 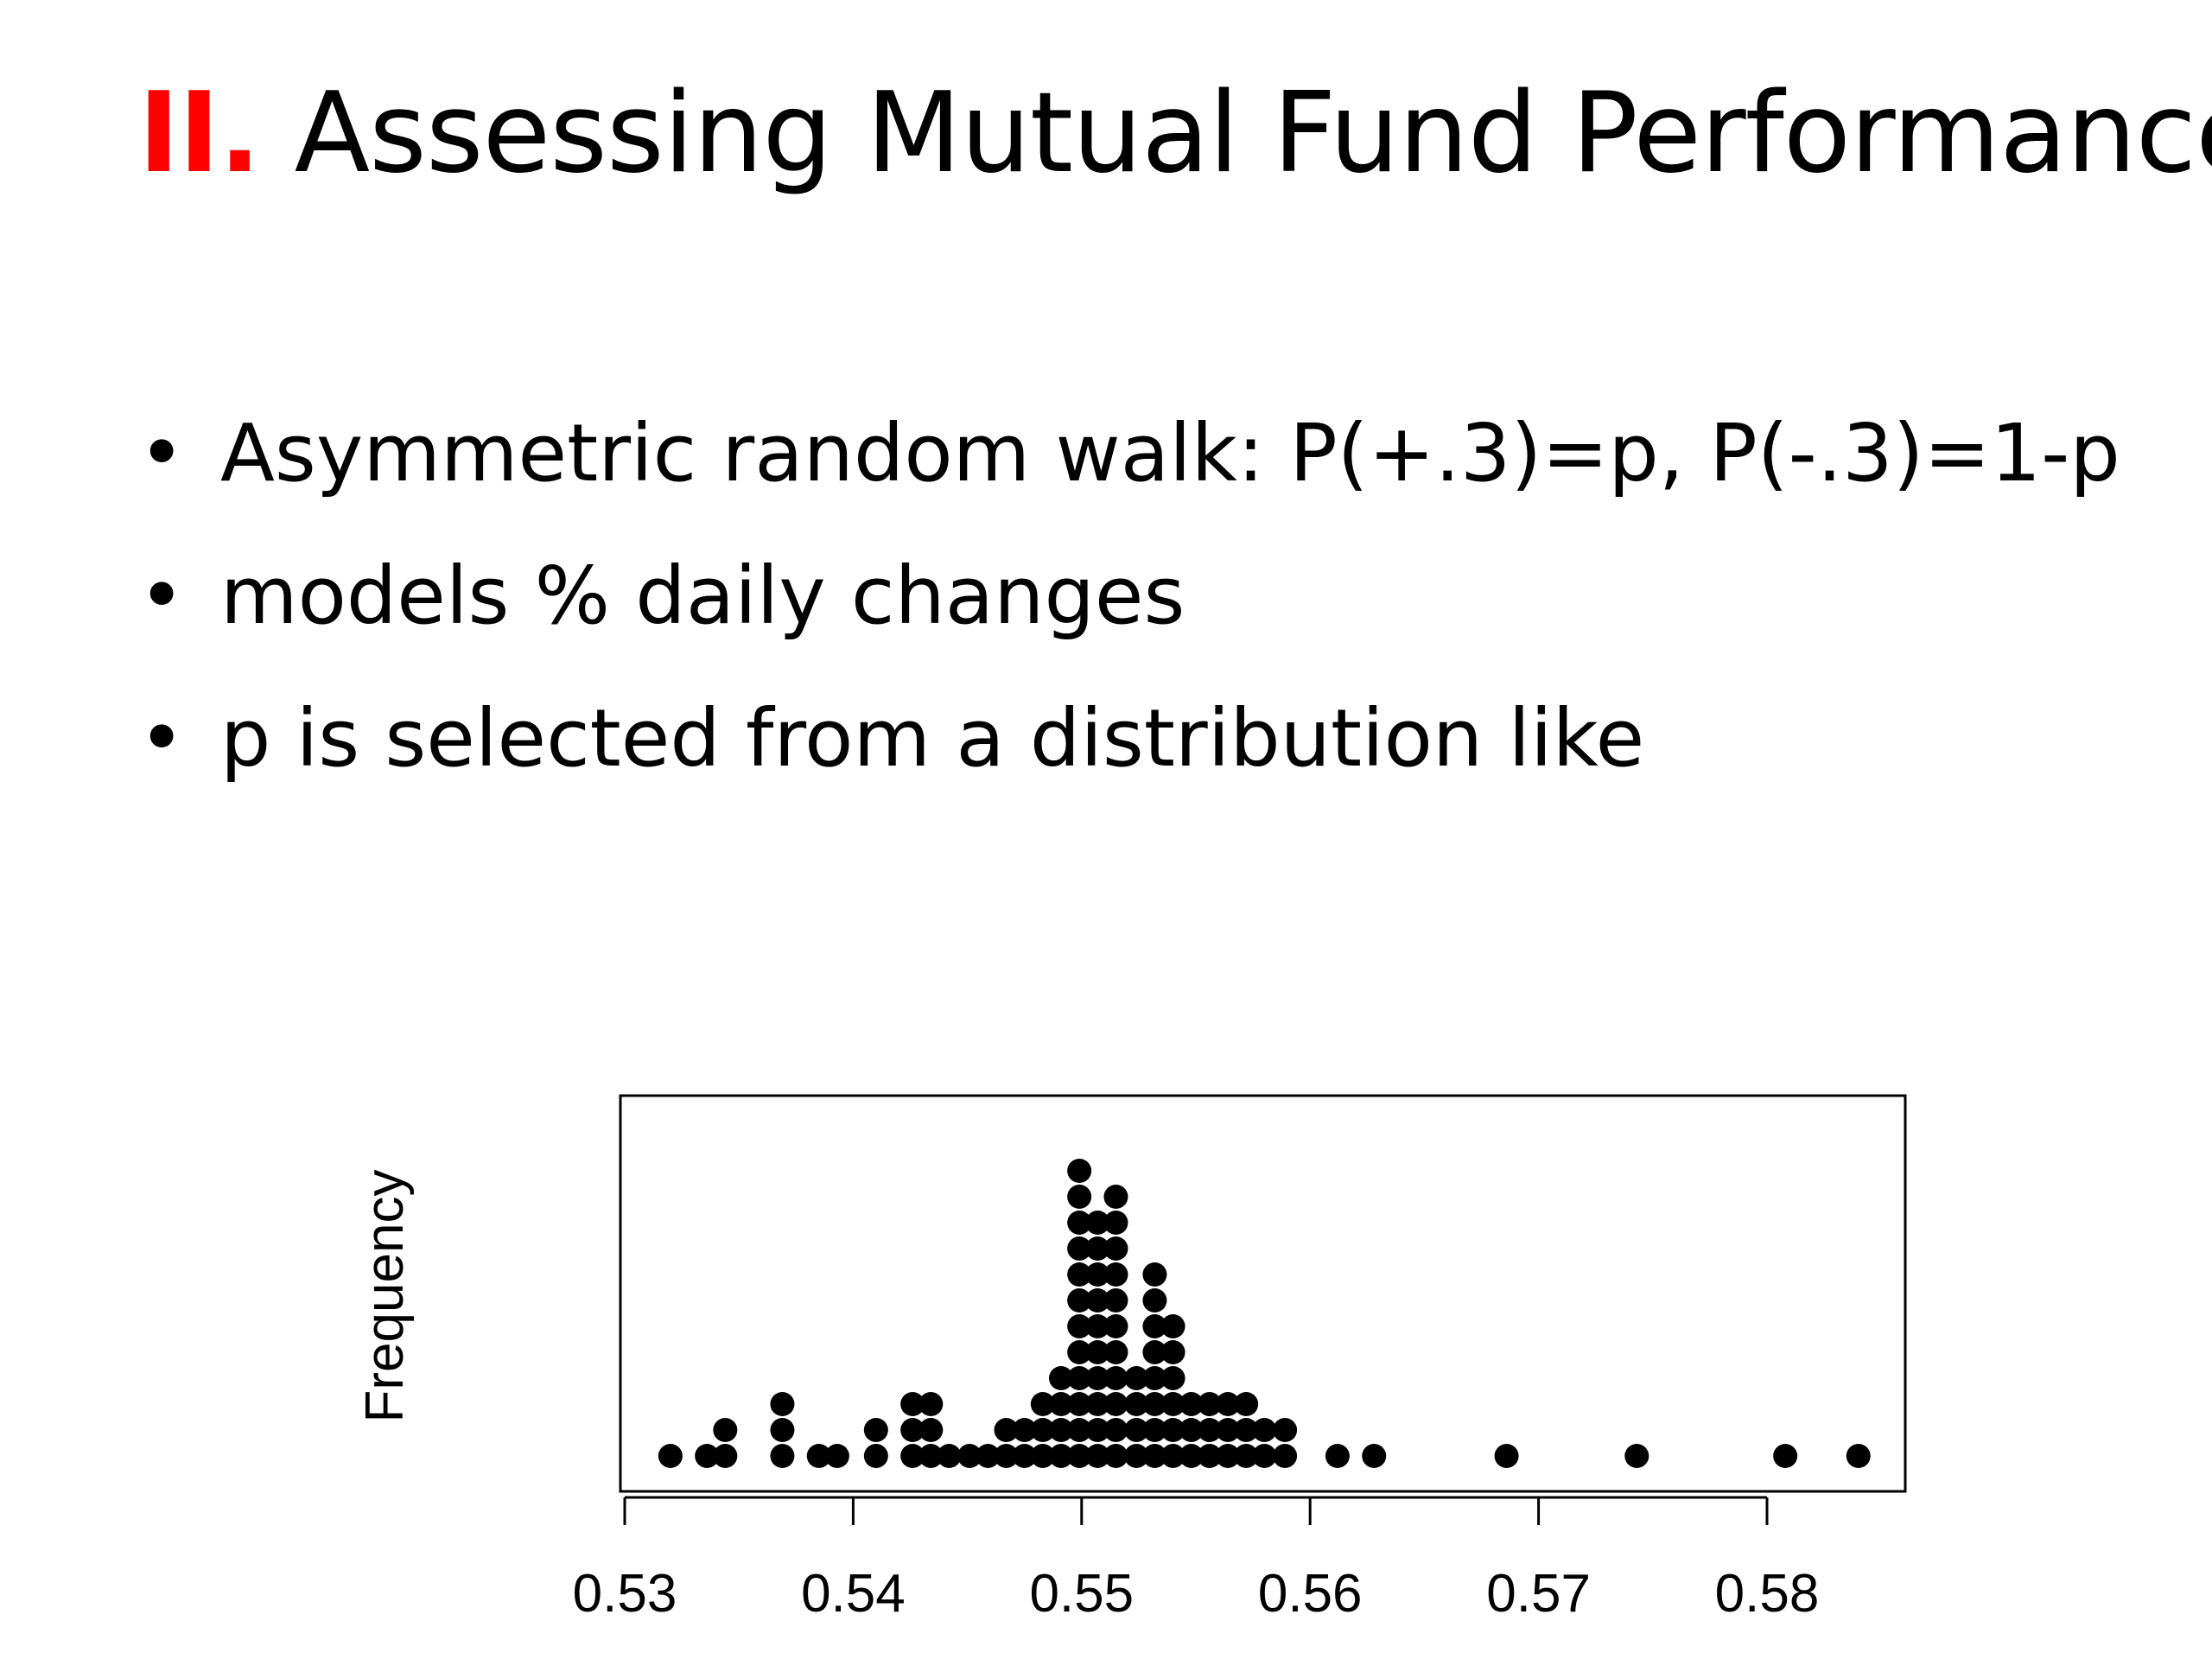 What do you see at coordinates (385, 1296) in the screenshot?
I see `y-axis-label: Frequency` at bounding box center [385, 1296].